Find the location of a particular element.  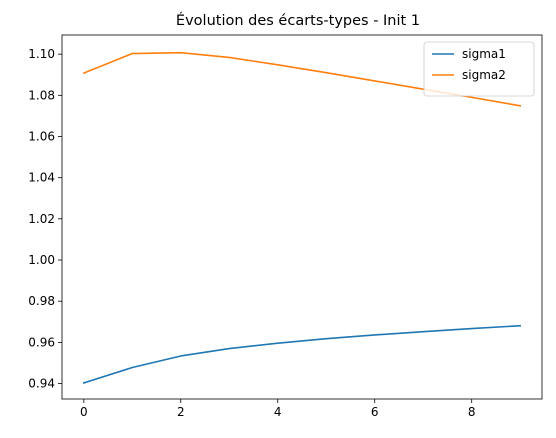

legend-label-sigma2: sigma2 is located at coordinates (484, 75).